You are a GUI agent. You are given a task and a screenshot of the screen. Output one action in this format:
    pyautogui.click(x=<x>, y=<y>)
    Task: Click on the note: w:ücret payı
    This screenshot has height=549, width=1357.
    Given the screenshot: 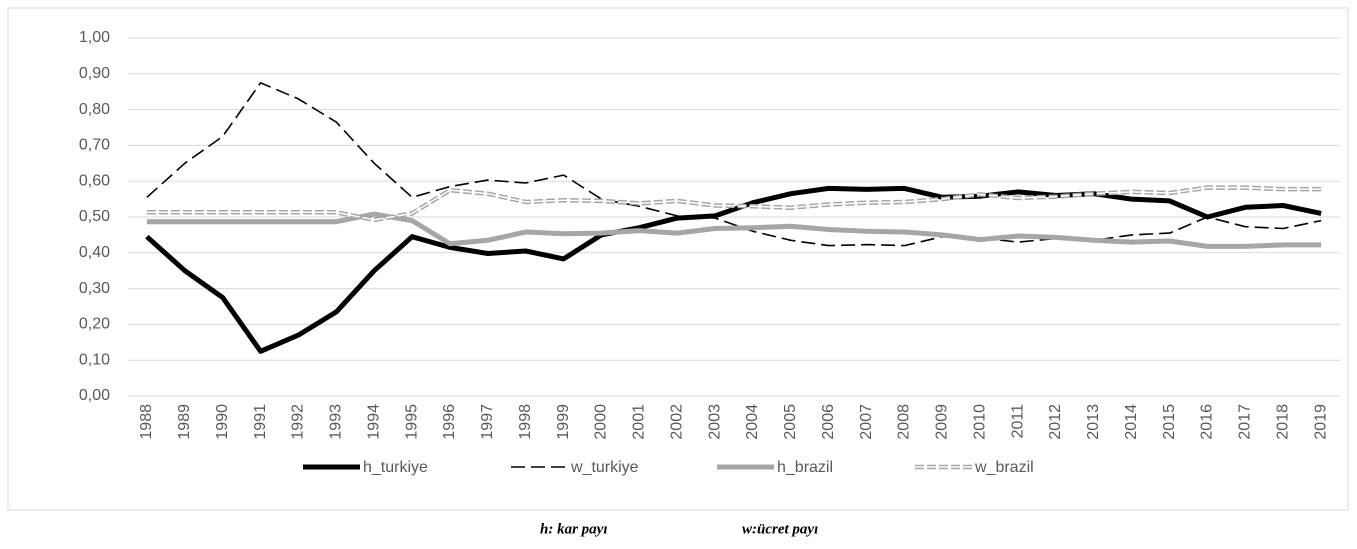 What is the action you would take?
    pyautogui.click(x=780, y=529)
    